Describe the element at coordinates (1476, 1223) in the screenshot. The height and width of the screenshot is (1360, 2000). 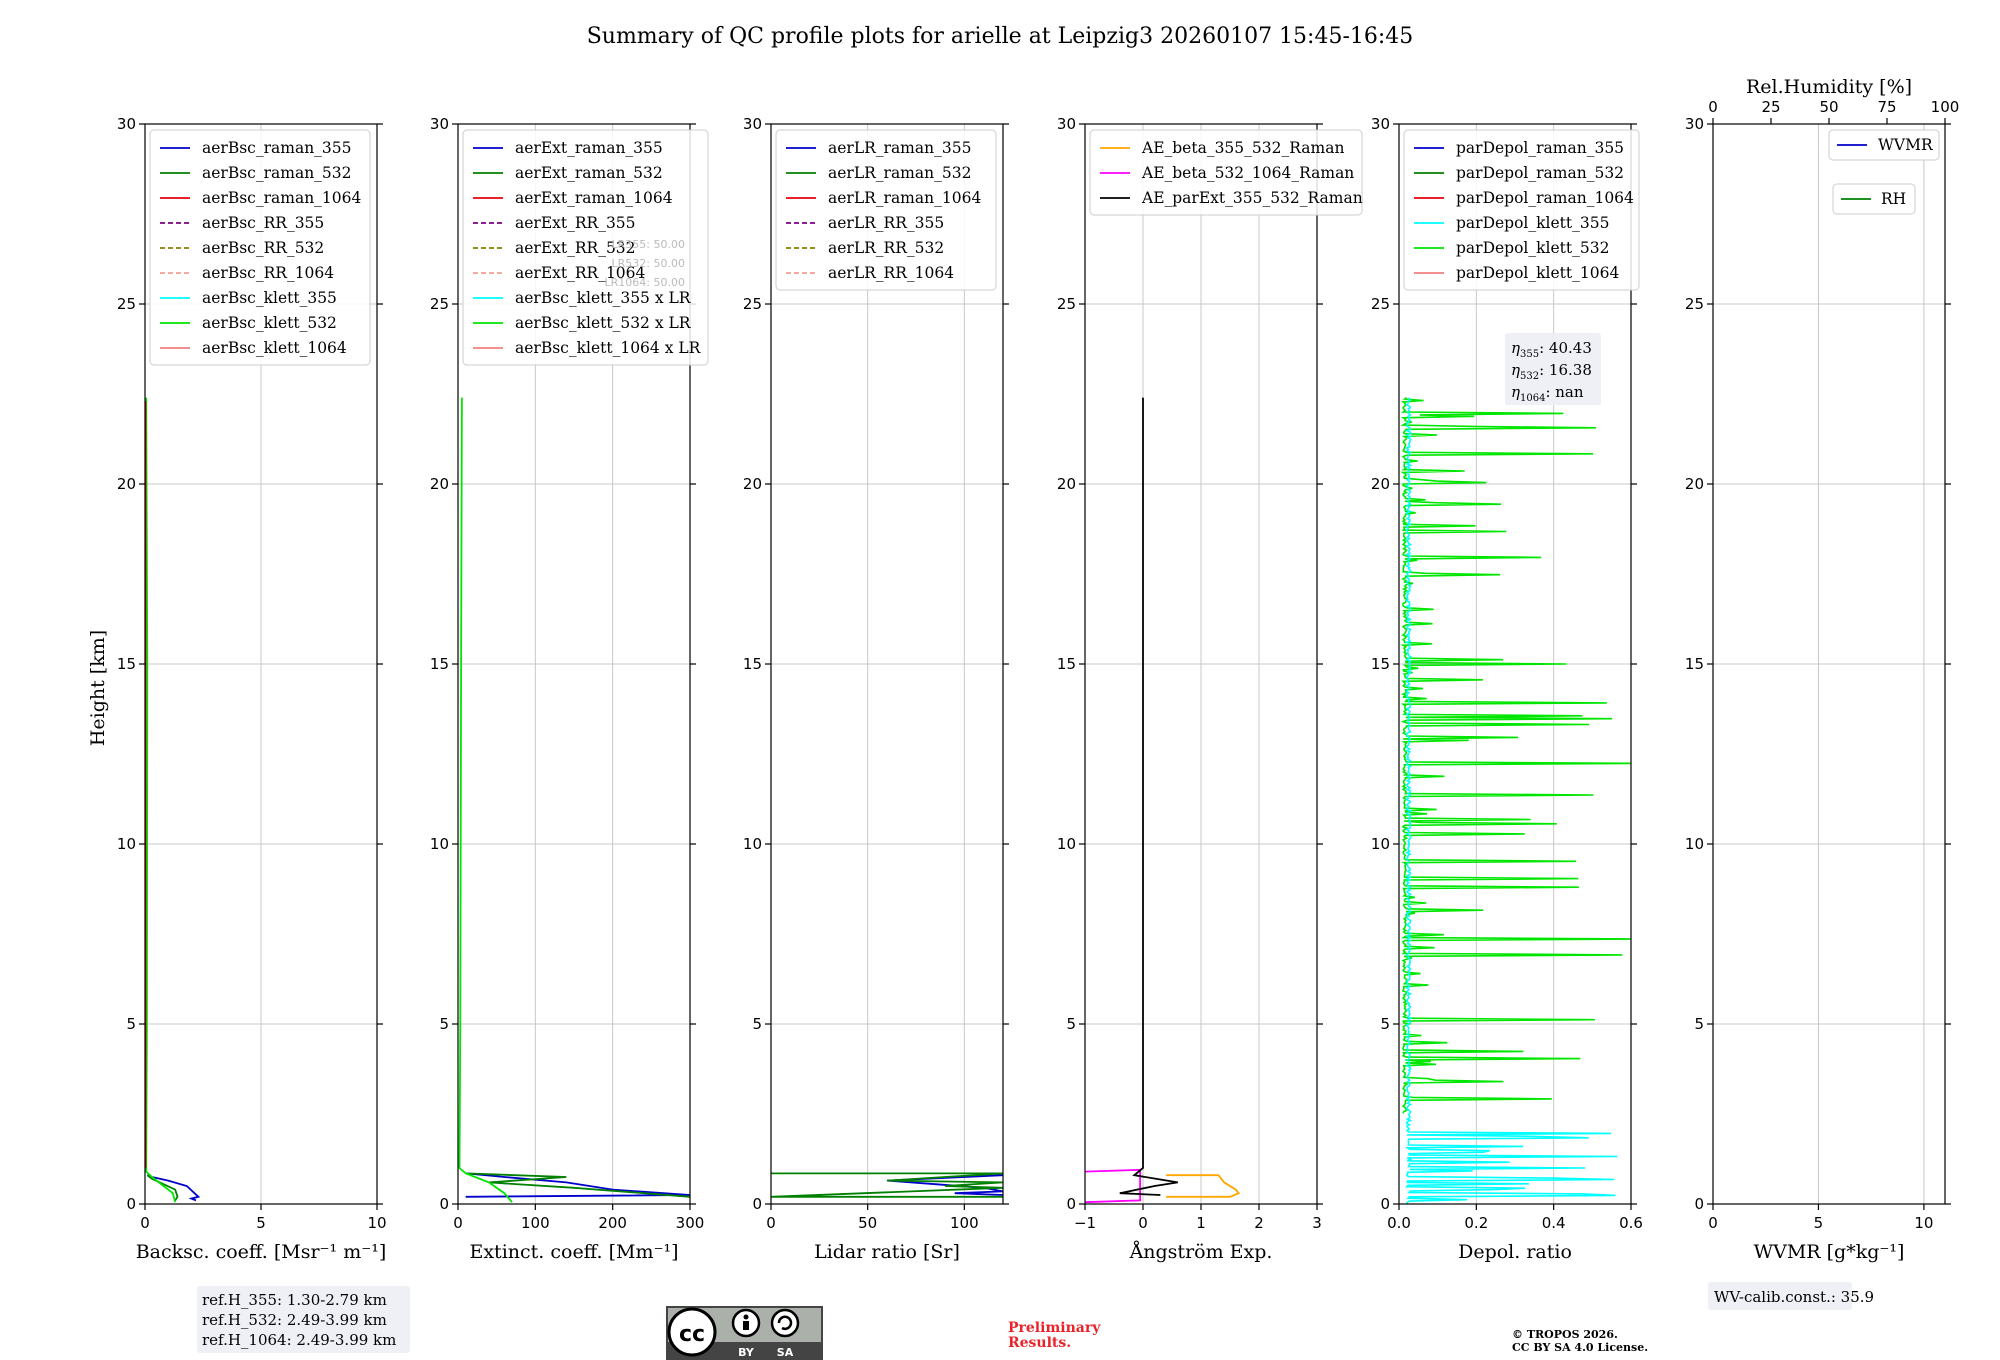
I see `xtick-label-1: 0.2` at that location.